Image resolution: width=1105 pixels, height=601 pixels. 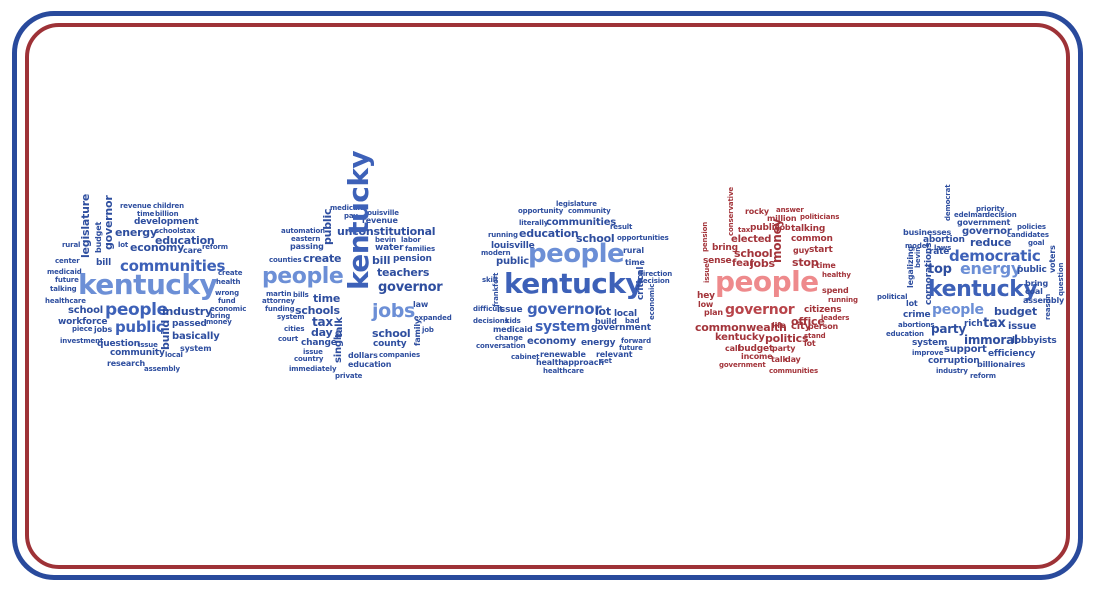 What do you see at coordinates (488, 309) in the screenshot?
I see `word-difficult: difficult` at bounding box center [488, 309].